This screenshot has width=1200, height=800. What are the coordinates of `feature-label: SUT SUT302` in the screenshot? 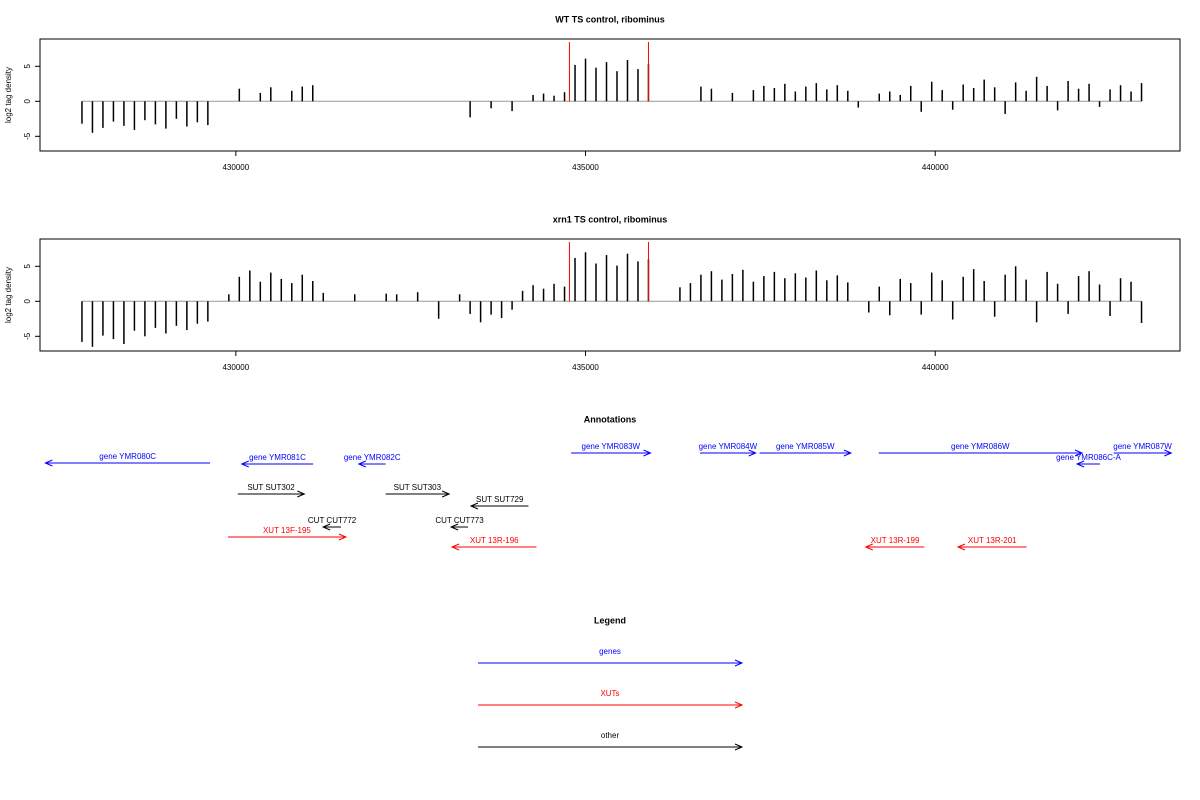 It's located at (271, 487).